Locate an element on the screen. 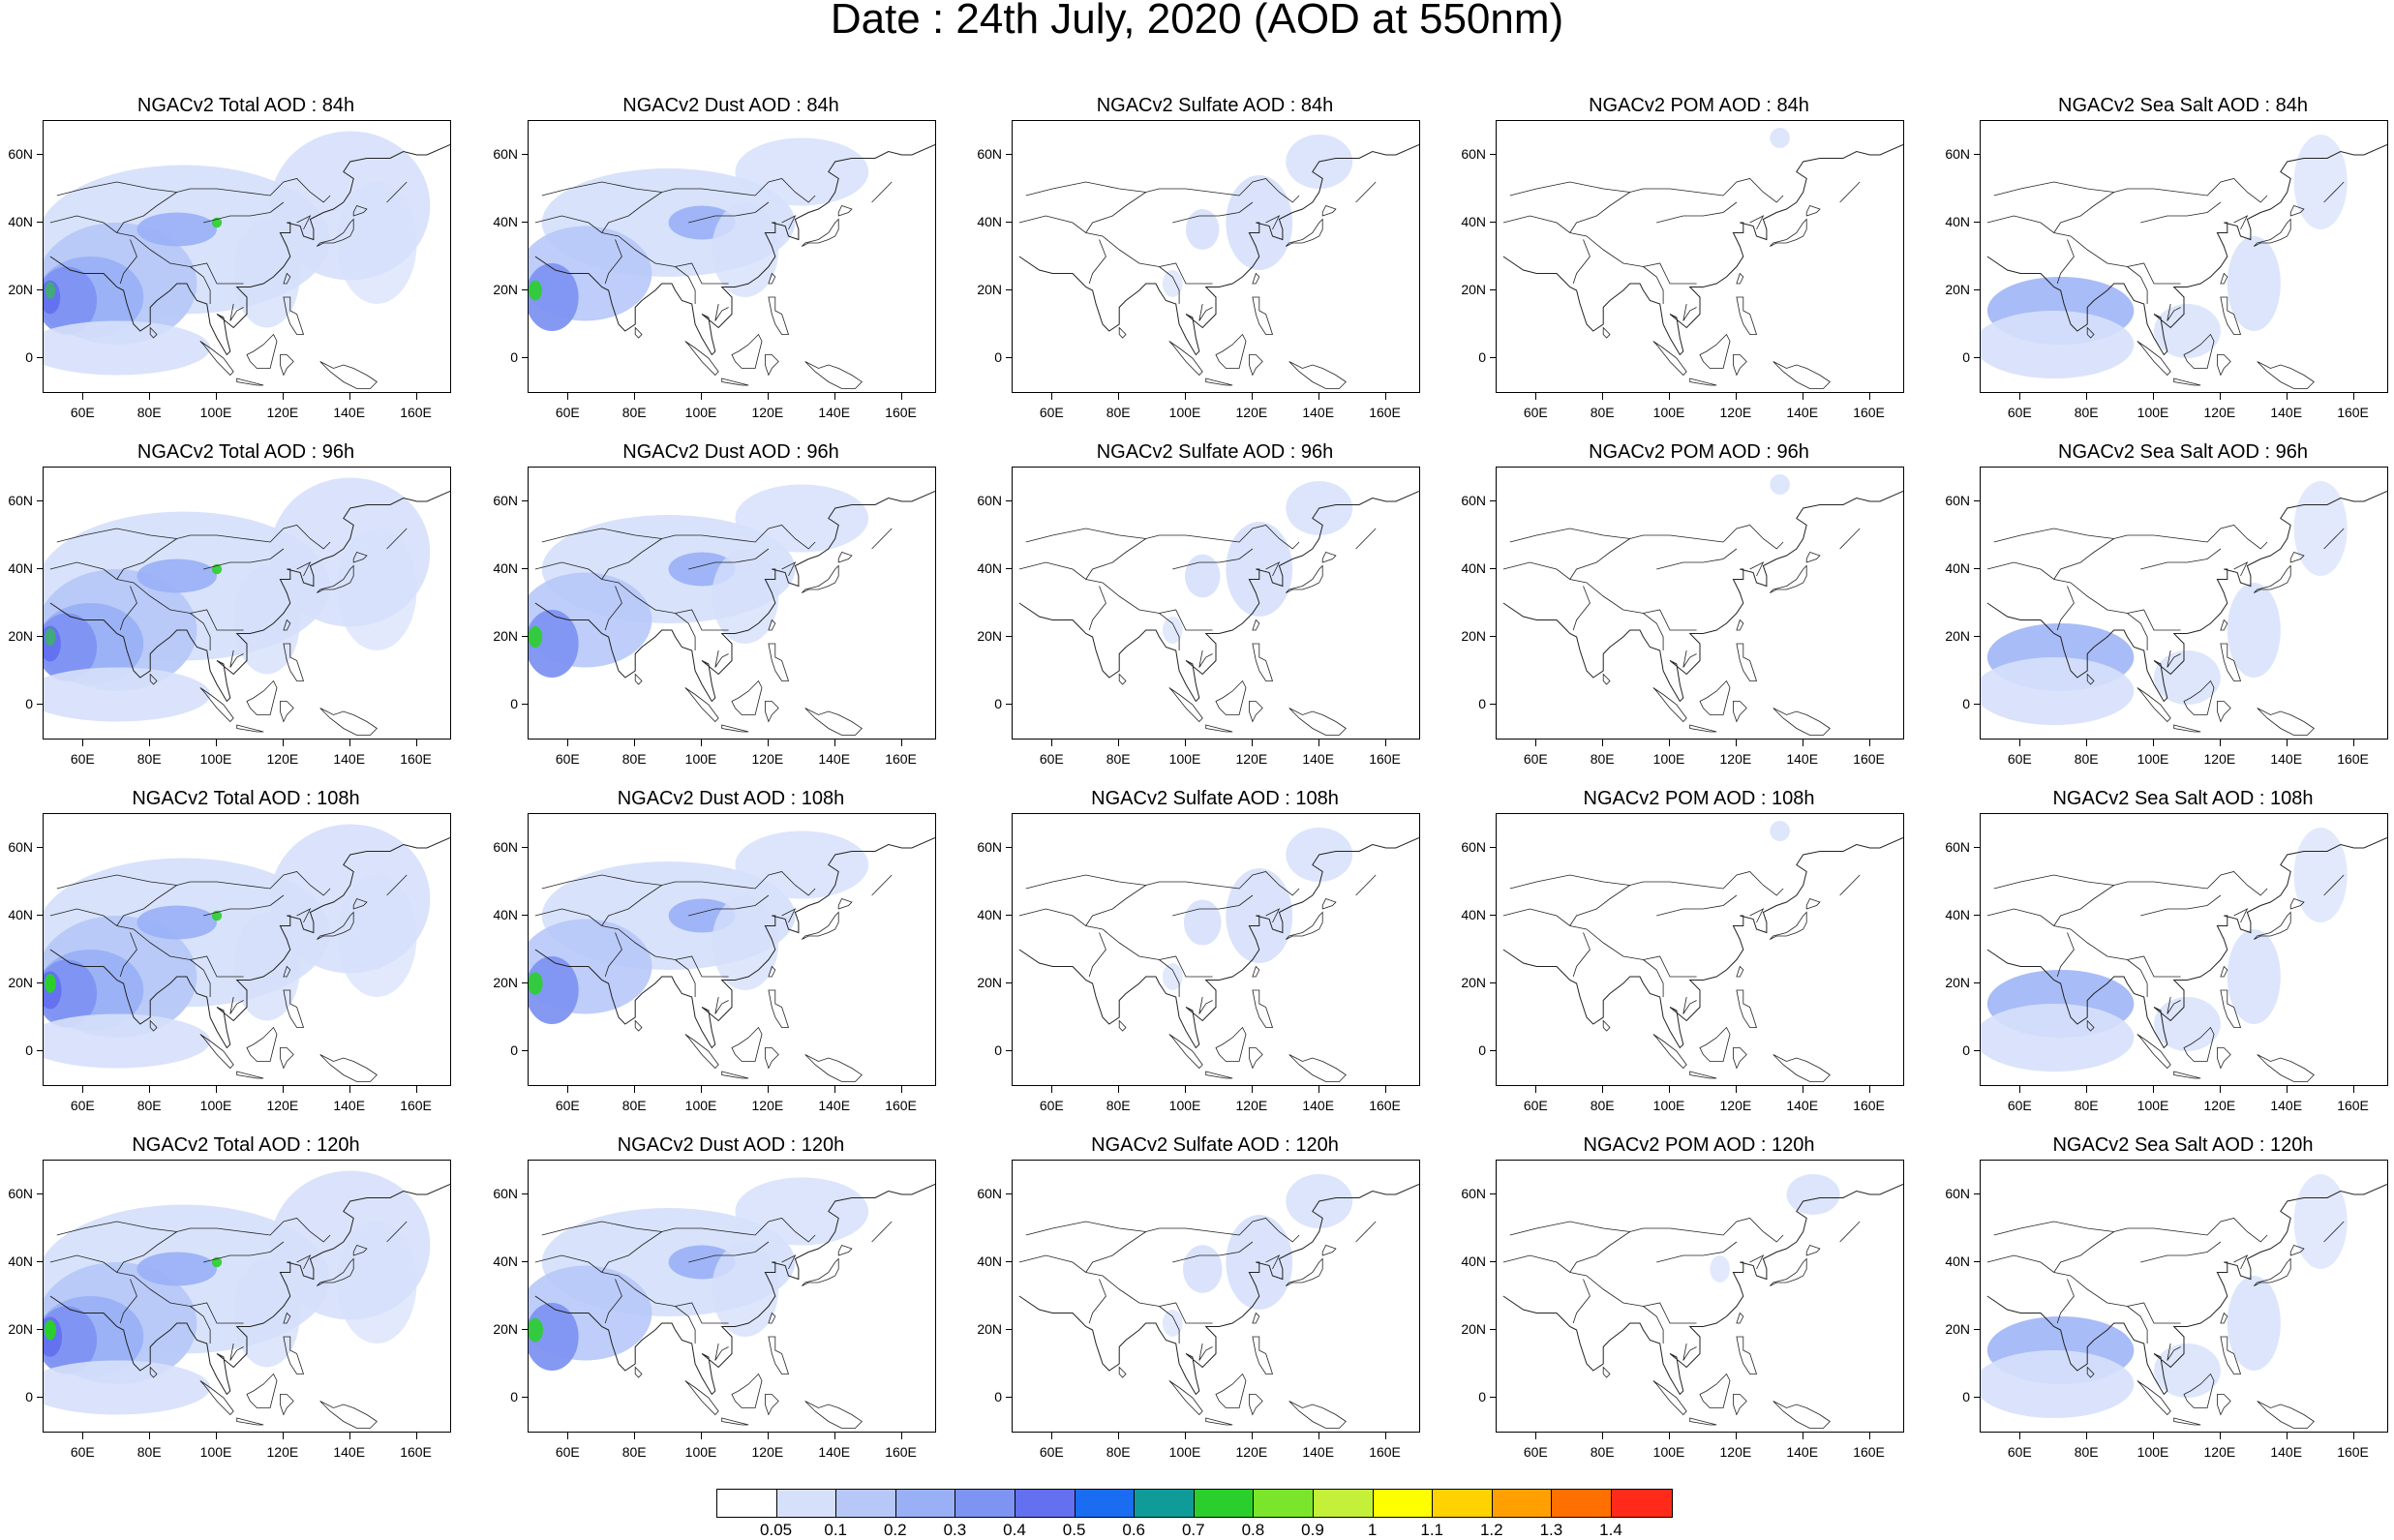  panel-title: NGACv2 POM AOD : 84h is located at coordinates (1699, 105).